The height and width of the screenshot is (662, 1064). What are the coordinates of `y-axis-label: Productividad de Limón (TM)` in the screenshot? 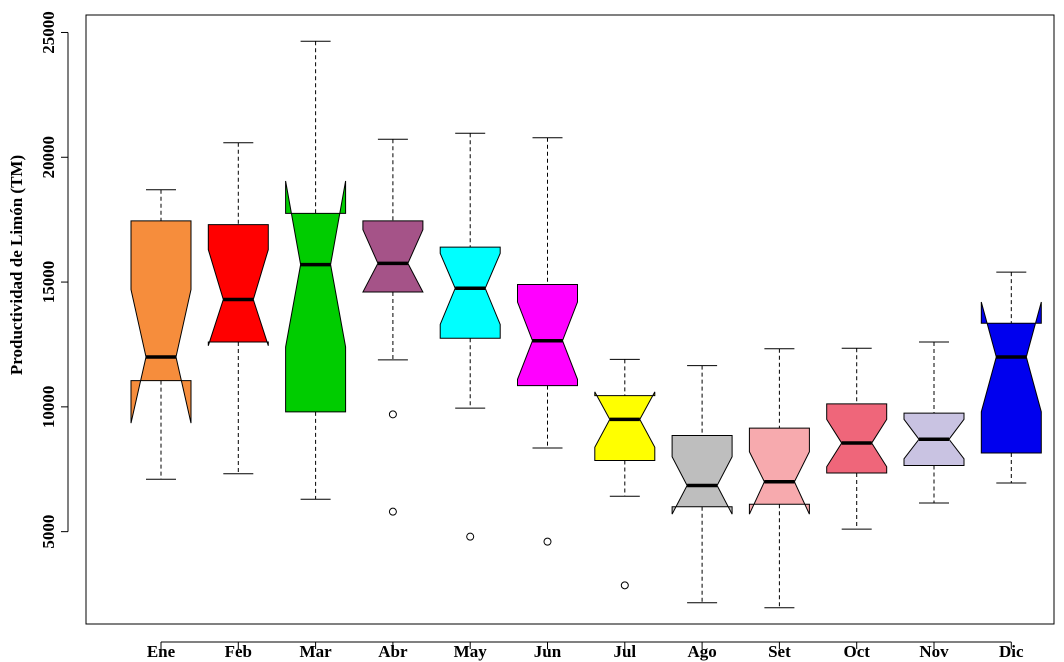 It's located at (16, 265).